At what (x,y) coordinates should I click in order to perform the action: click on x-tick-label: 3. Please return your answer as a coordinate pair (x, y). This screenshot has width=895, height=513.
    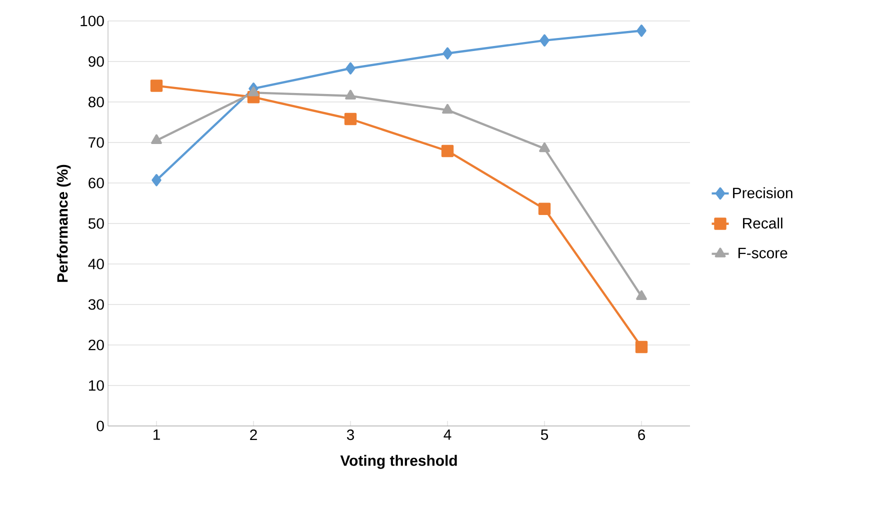
    Looking at the image, I should click on (350, 435).